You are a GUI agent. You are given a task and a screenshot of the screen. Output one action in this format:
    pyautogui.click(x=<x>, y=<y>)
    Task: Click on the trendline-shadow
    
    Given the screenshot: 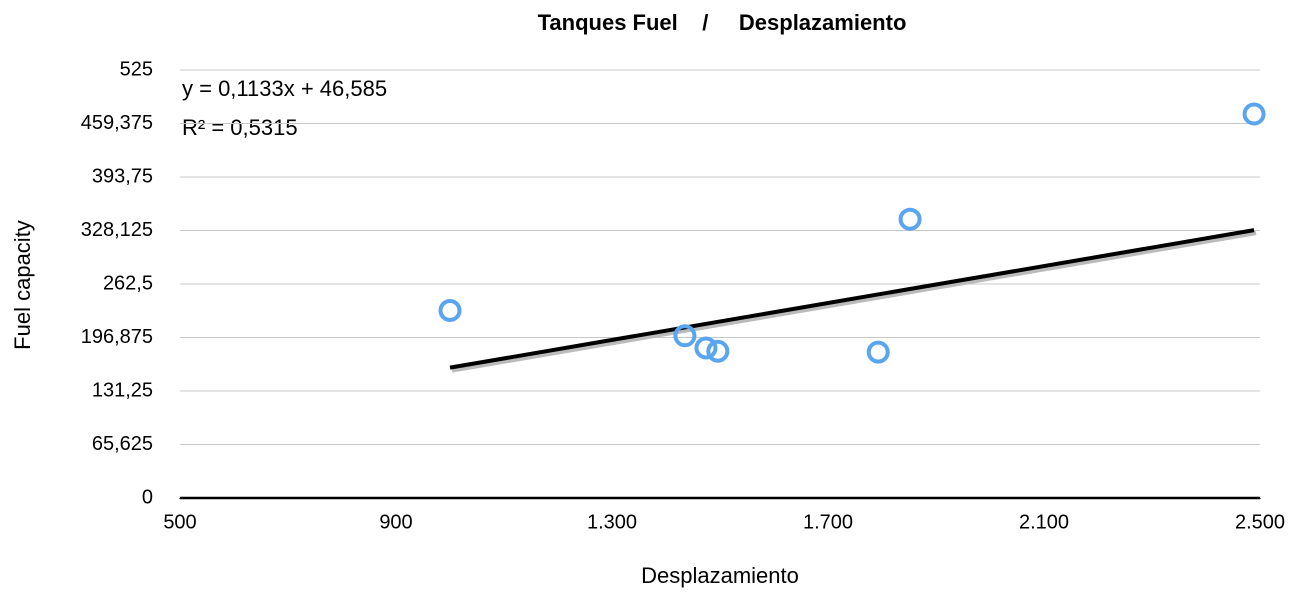 What is the action you would take?
    pyautogui.click(x=854, y=302)
    